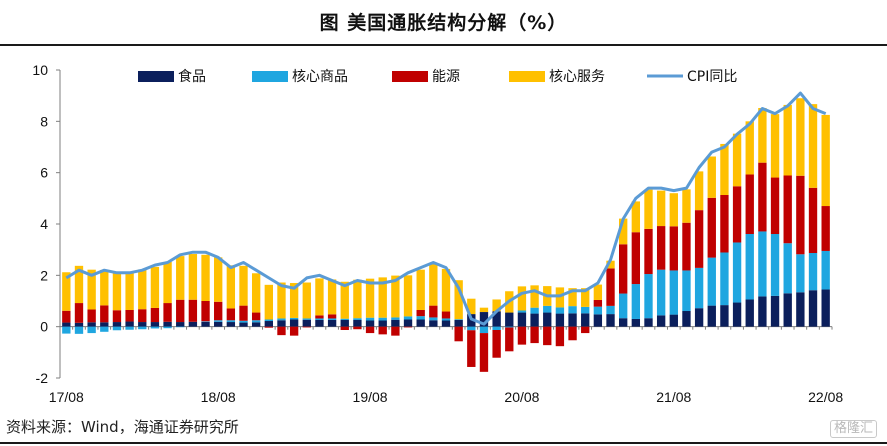 The width and height of the screenshot is (887, 446). I want to click on legend: 食品 核心商品 能源 核心服务 CPI同比, so click(437, 76).